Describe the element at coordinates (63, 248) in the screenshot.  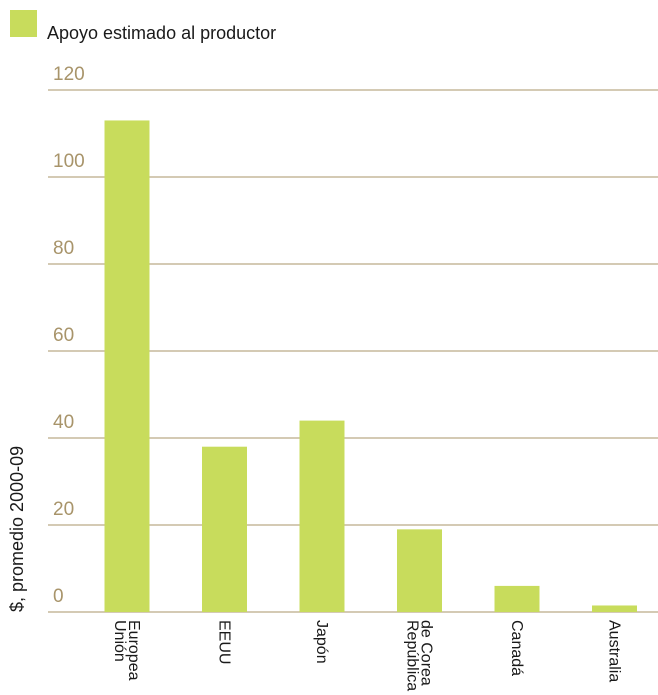
I see `y-tick-label: 80` at that location.